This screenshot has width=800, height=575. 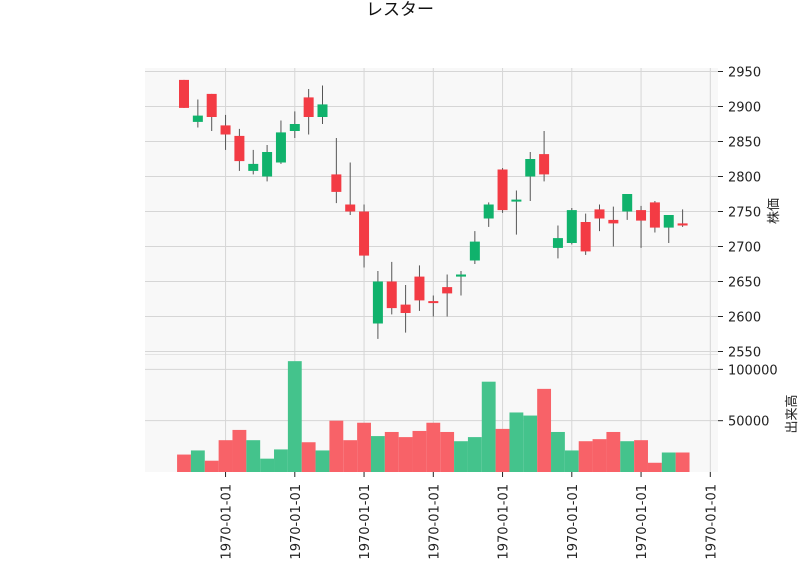 What do you see at coordinates (744, 108) in the screenshot?
I see `price-tick-label: 2900` at bounding box center [744, 108].